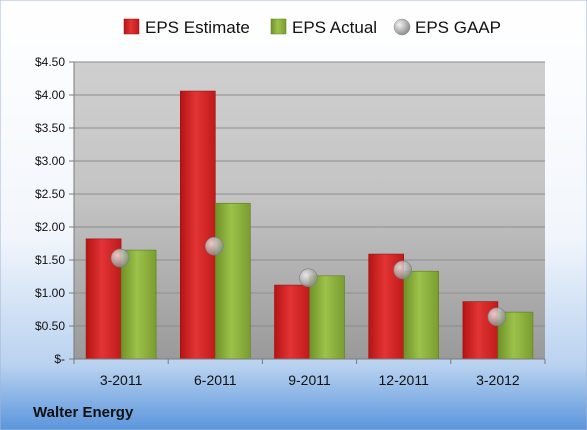 The image size is (587, 430). What do you see at coordinates (50, 62) in the screenshot?
I see `y-tick-label: $4.50` at bounding box center [50, 62].